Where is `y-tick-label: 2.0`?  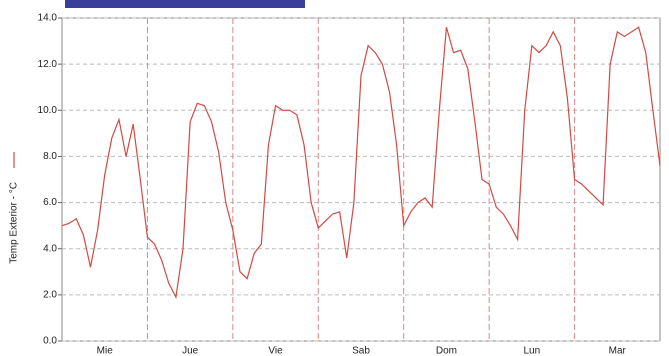
y-tick-label: 2.0 is located at coordinates (50, 294).